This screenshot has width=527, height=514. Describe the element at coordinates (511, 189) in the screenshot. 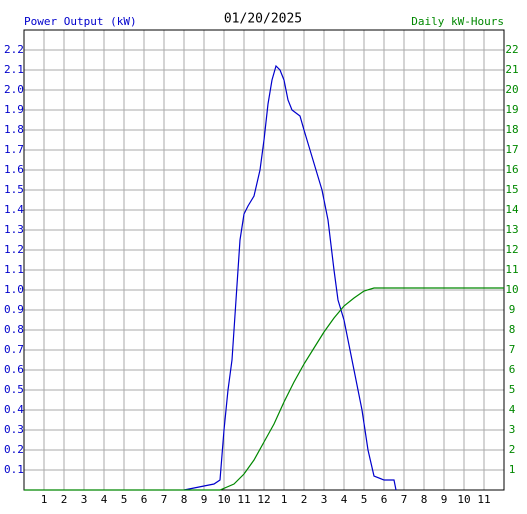

I see `y2-tick-label: 15` at that location.